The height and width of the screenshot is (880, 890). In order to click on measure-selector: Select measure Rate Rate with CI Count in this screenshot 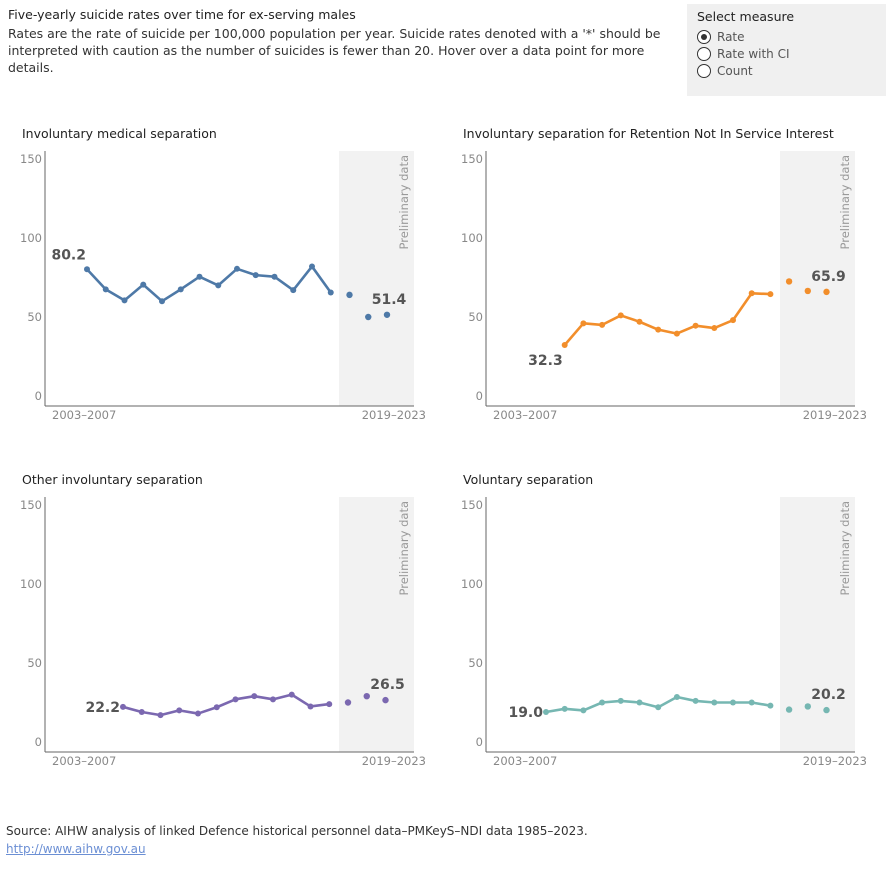, I will do `click(786, 50)`.